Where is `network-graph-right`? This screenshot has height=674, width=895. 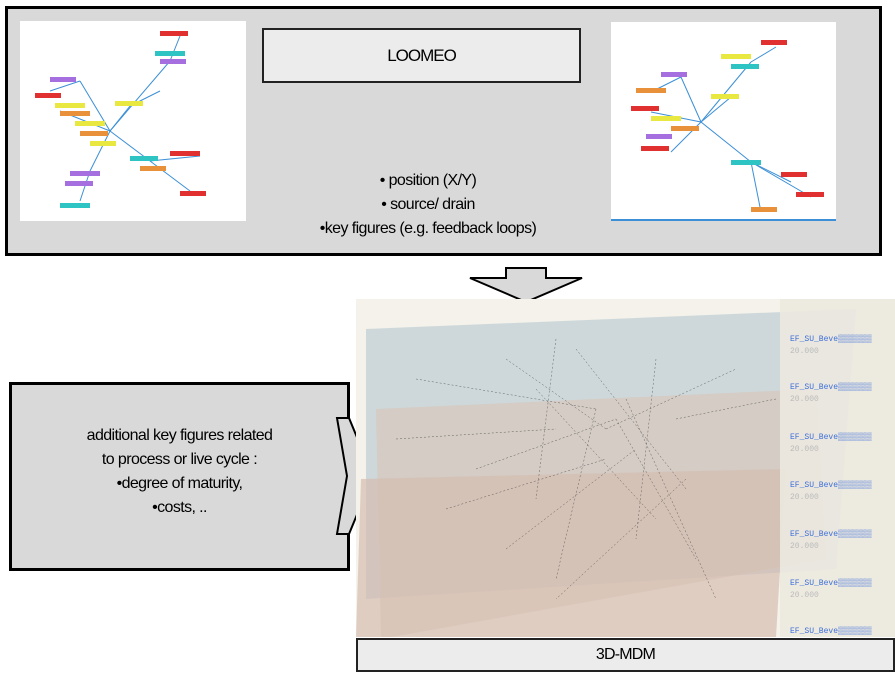 network-graph-right is located at coordinates (727, 126).